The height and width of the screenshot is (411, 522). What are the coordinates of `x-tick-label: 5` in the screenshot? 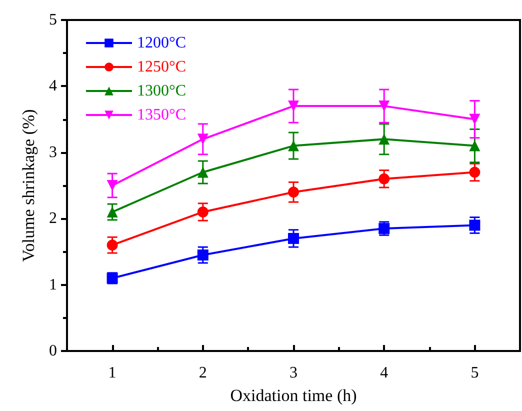 It's located at (474, 373).